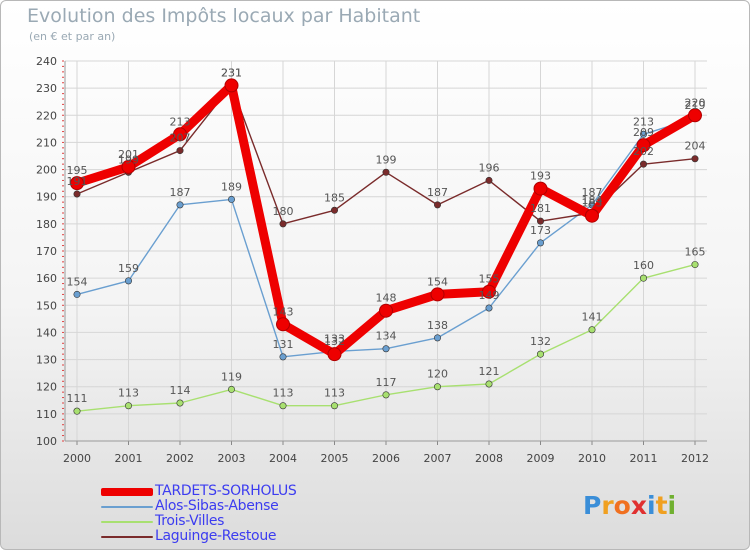 This screenshot has height=550, width=750. Describe the element at coordinates (638, 505) in the screenshot. I see `logo-letter: x` at that location.